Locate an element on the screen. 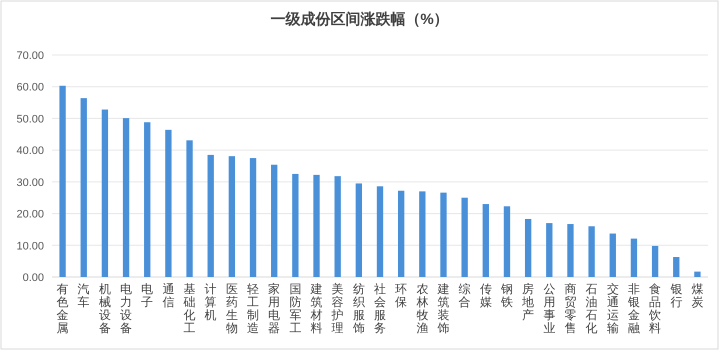 This screenshot has width=719, height=350. x-tick-label: 商贸零售 is located at coordinates (570, 308).